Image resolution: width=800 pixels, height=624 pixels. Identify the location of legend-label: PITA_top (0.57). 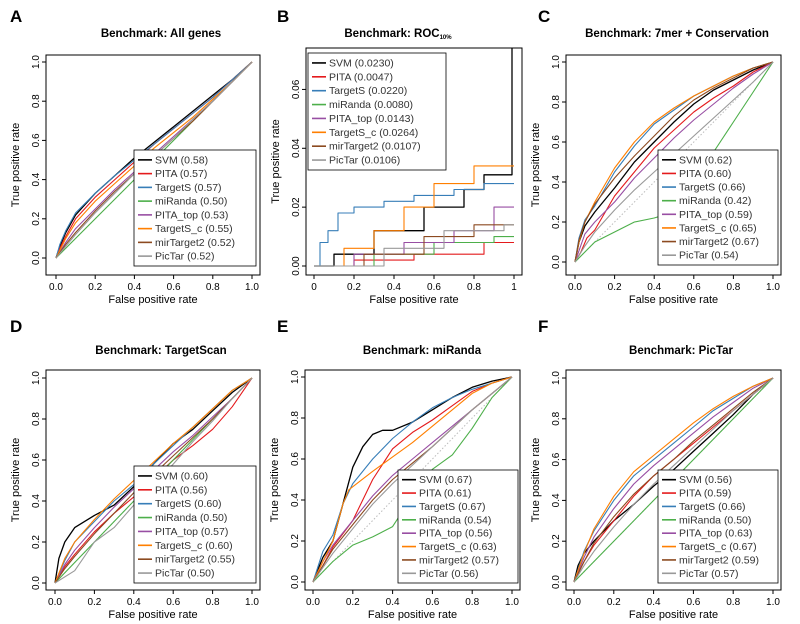
(191, 532).